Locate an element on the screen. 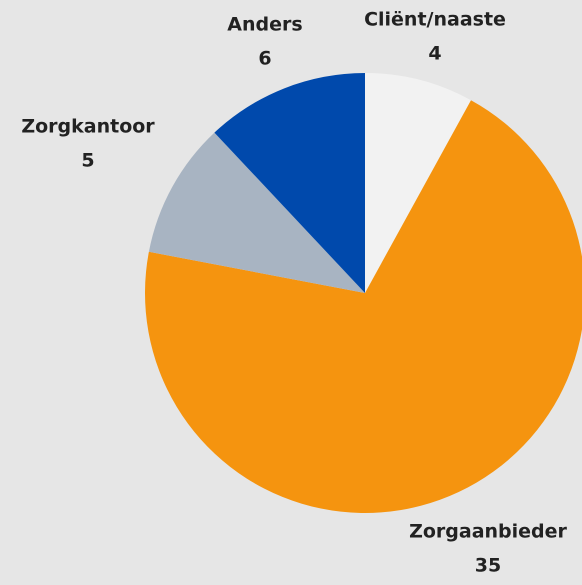 This screenshot has width=582, height=585. slice-value: 5 is located at coordinates (87, 161).